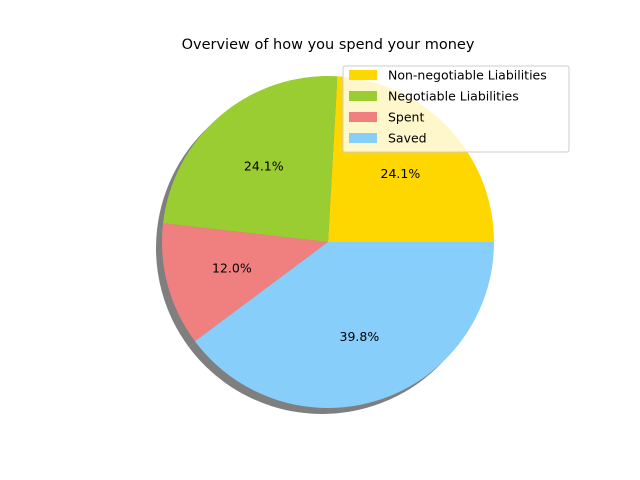  I want to click on legend-swatch-saved, so click(363, 138).